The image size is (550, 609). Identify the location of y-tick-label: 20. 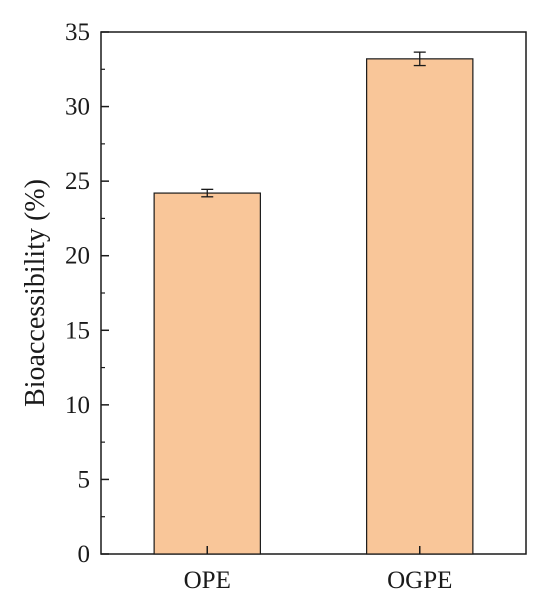
(77, 256).